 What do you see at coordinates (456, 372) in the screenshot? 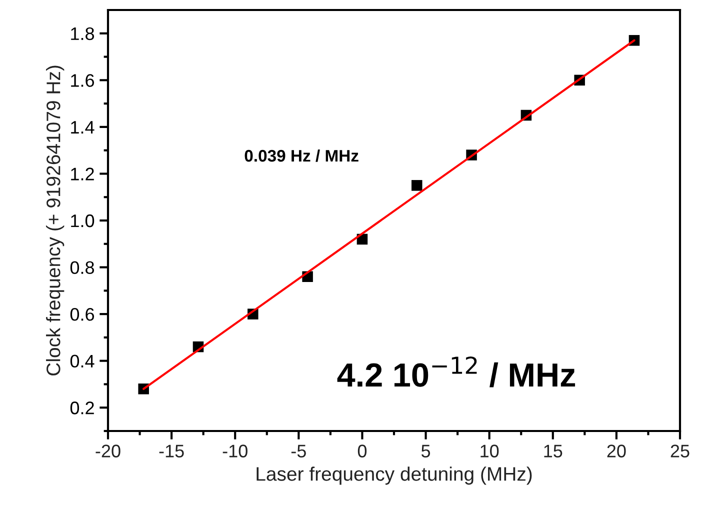
I see `annotation: 4.2 10$^{−12}$ / MHz` at bounding box center [456, 372].